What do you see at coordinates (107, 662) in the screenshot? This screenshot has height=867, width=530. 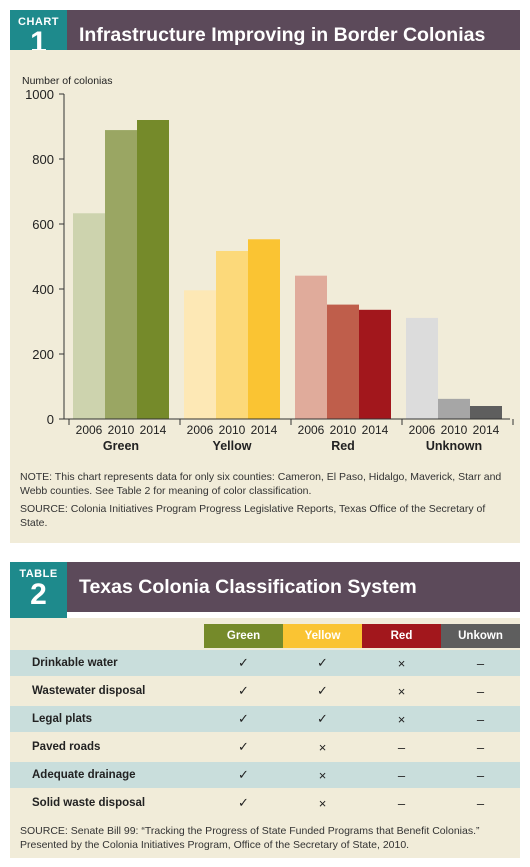 I see `row-label: Drinkable water` at bounding box center [107, 662].